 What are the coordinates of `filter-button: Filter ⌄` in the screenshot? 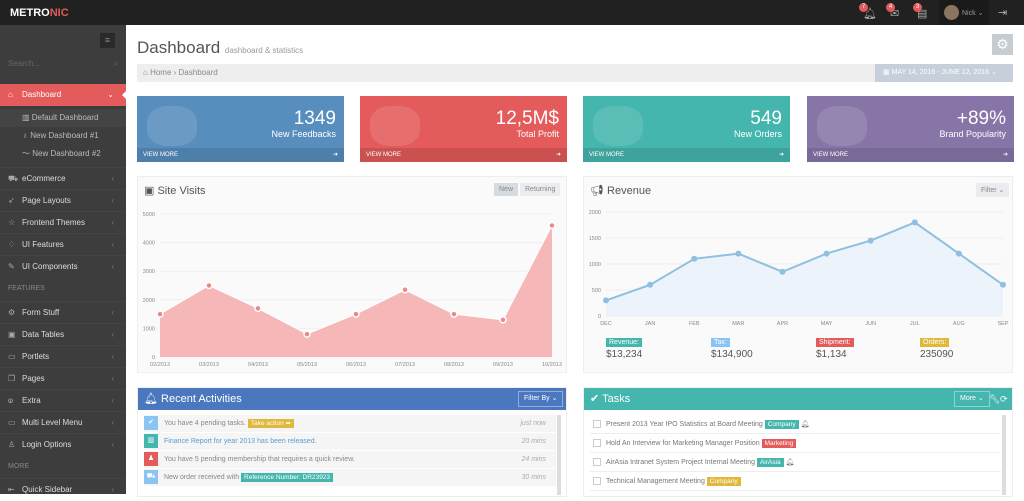 It's located at (993, 190).